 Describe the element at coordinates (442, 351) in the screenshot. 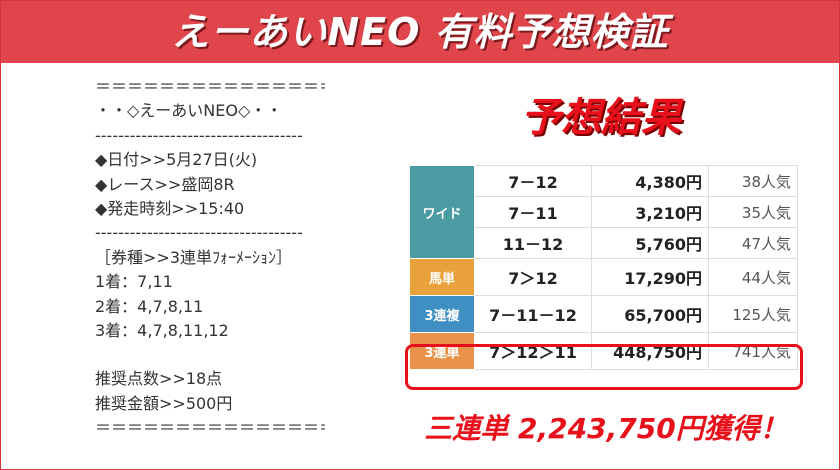

I see `bet-type: 3連単` at that location.